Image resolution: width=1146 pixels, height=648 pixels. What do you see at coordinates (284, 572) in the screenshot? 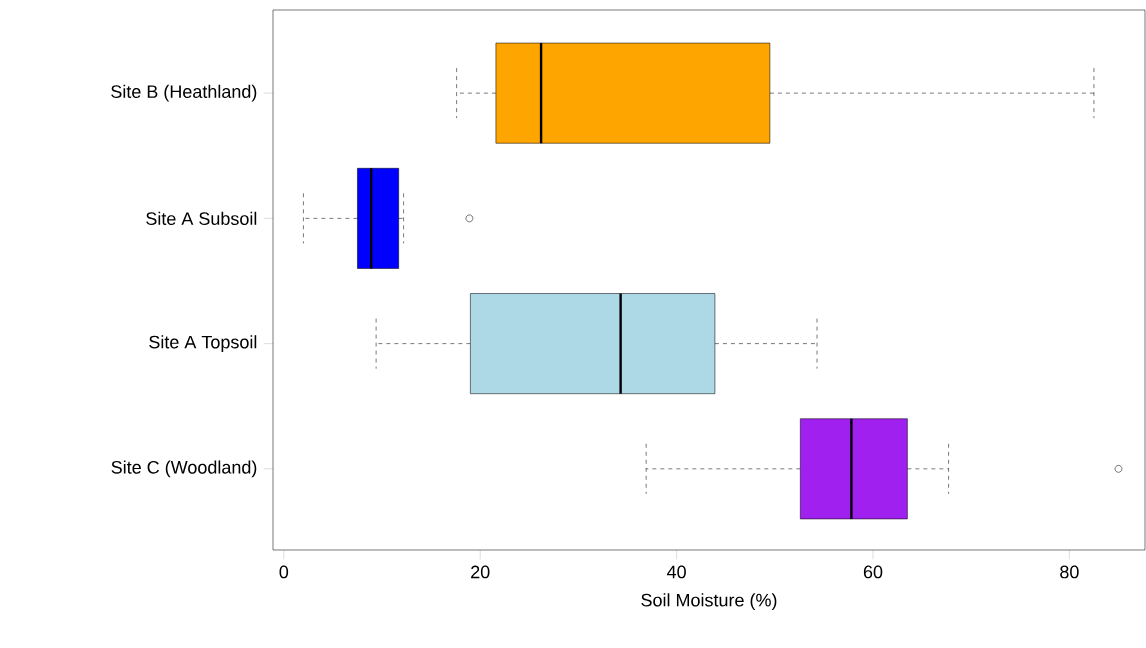
I see `x-tick-label: 0` at bounding box center [284, 572].